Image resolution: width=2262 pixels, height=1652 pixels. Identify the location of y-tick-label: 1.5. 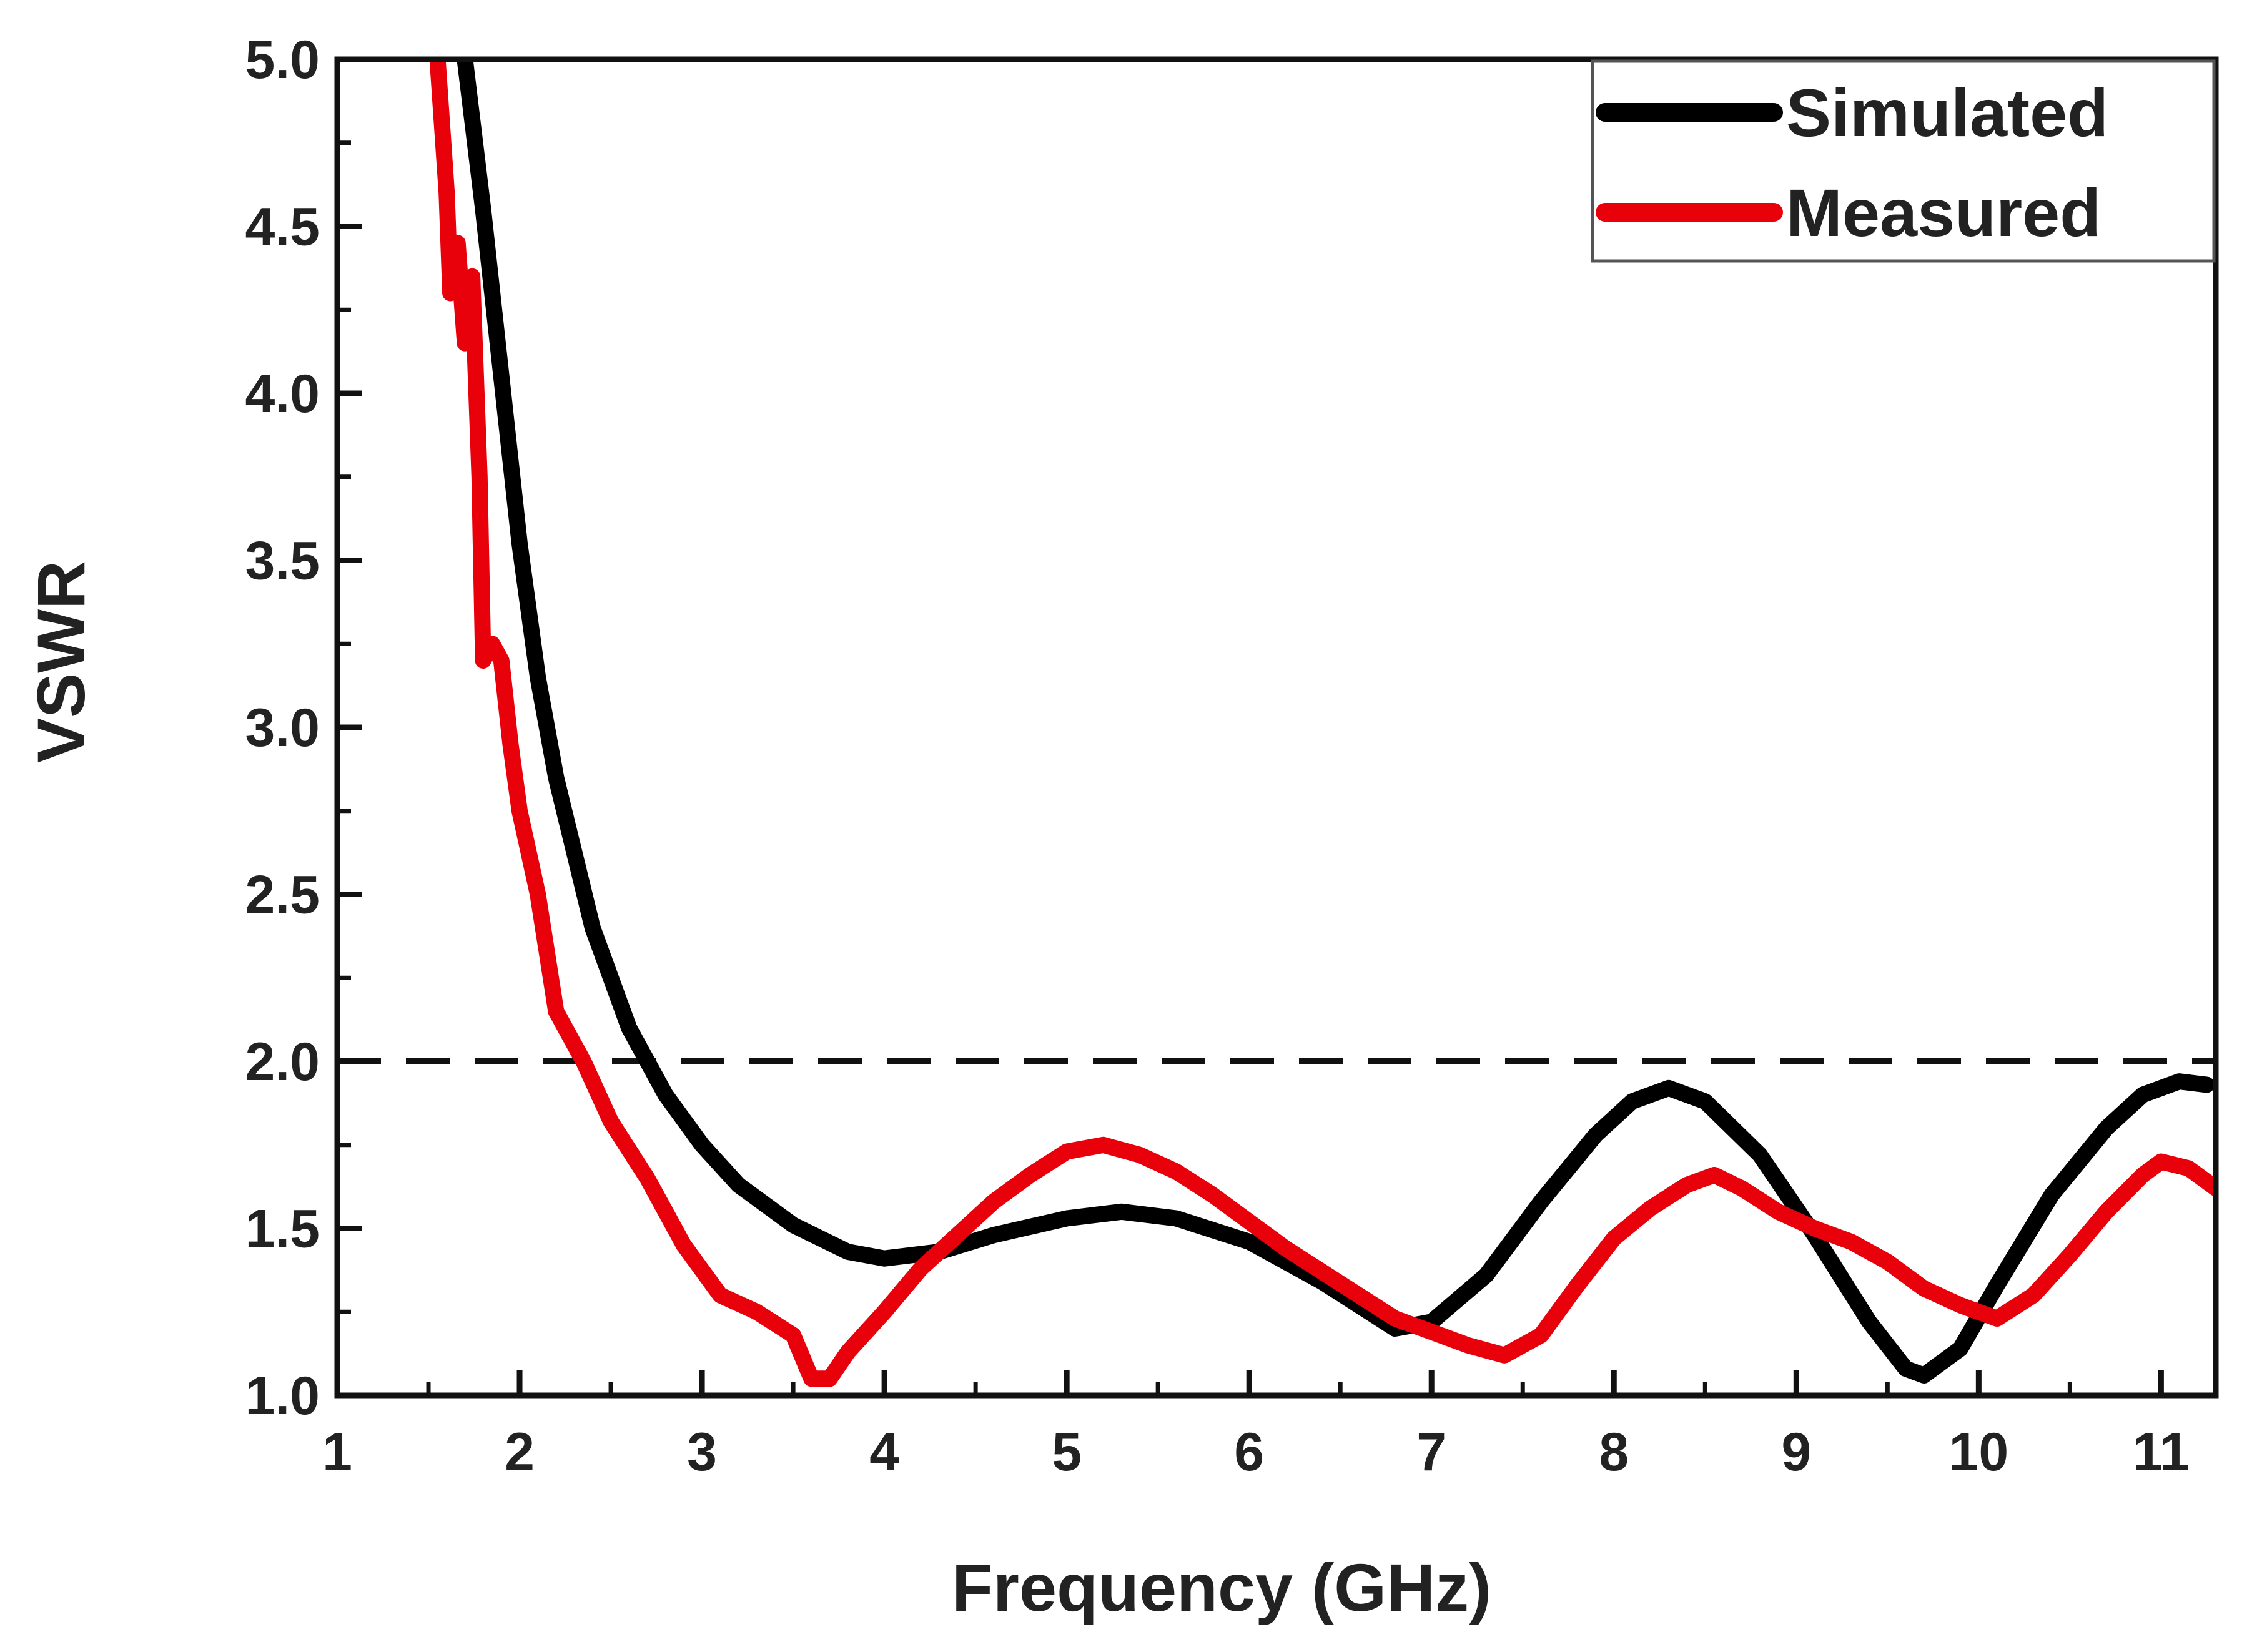
(282, 1229).